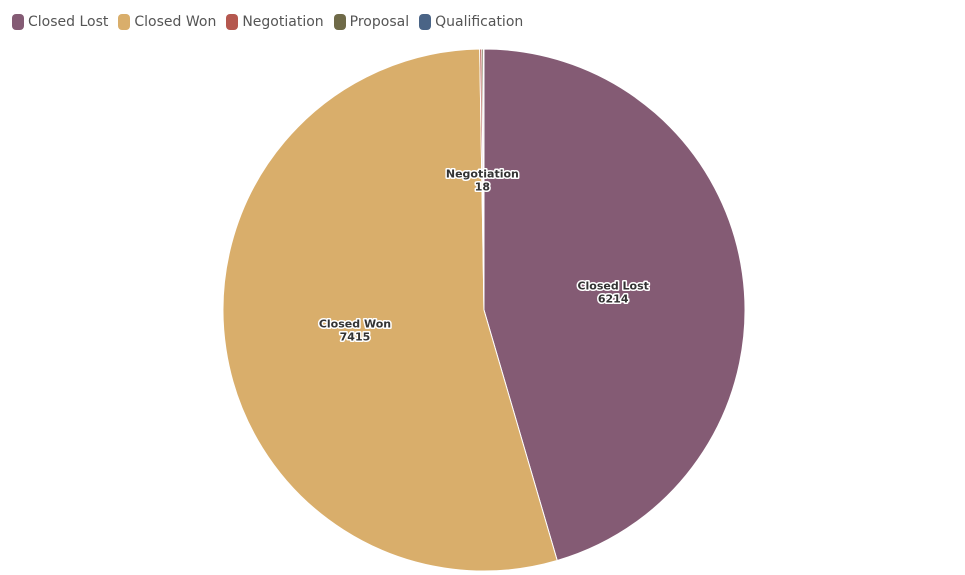 The width and height of the screenshot is (965, 575). Describe the element at coordinates (612, 286) in the screenshot. I see `slice-label-closed-lost: Closed Lost` at that location.